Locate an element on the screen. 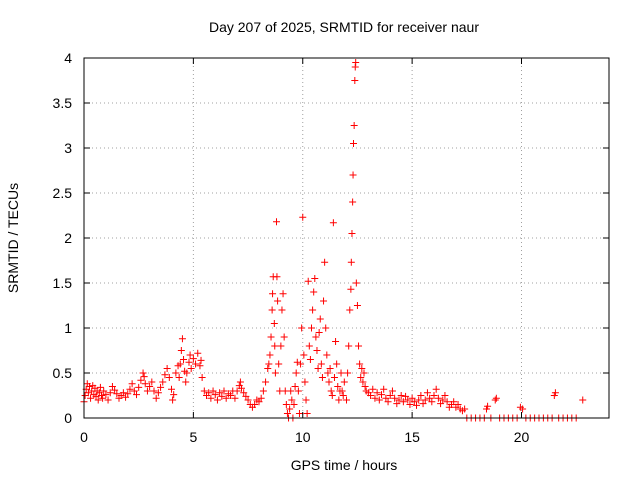  y-tick-label: 0.5 is located at coordinates (63, 373).